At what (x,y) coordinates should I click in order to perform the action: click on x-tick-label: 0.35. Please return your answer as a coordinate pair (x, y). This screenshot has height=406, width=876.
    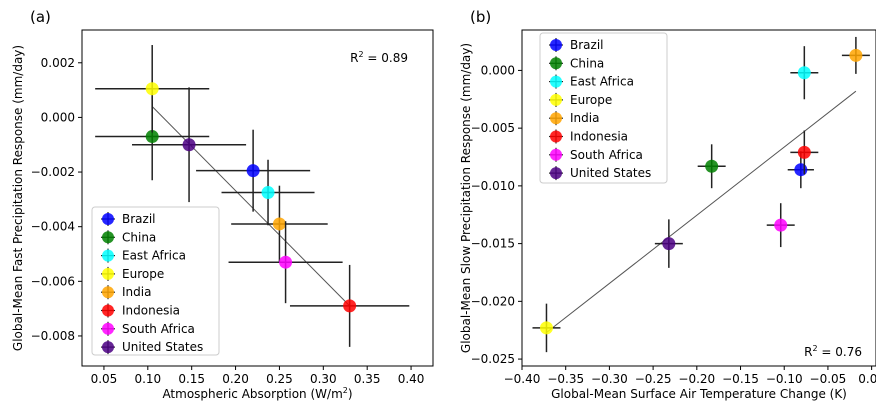
    Looking at the image, I should click on (367, 379).